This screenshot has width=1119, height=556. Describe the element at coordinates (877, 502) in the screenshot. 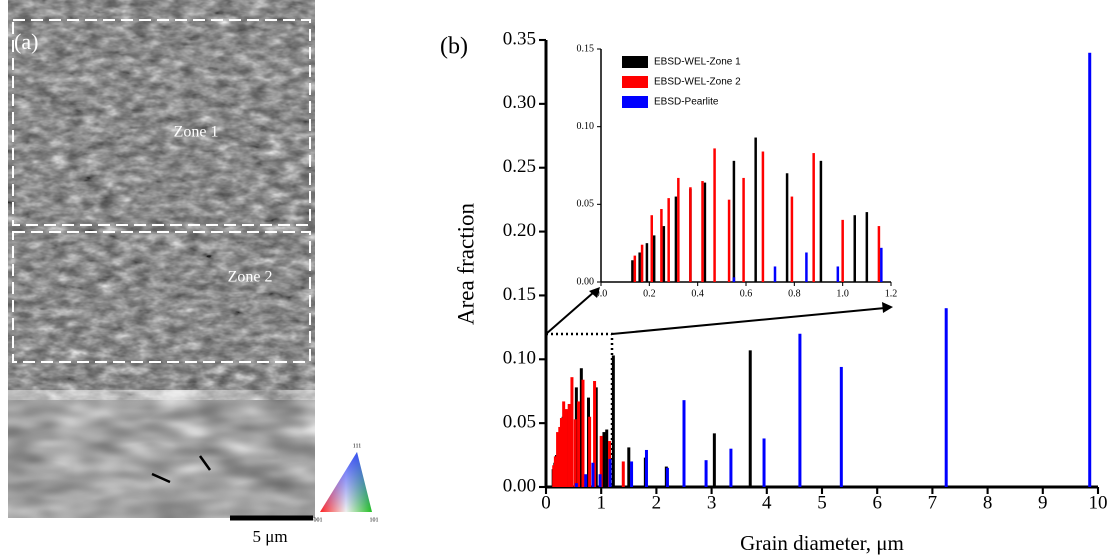

I see `x-tick-label: 6` at that location.